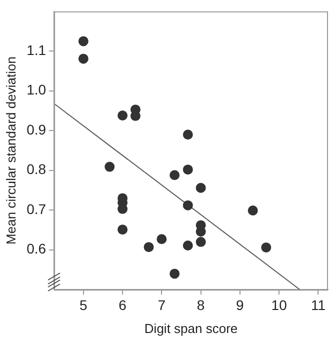  I want to click on x-tick-label: 6, so click(122, 304).